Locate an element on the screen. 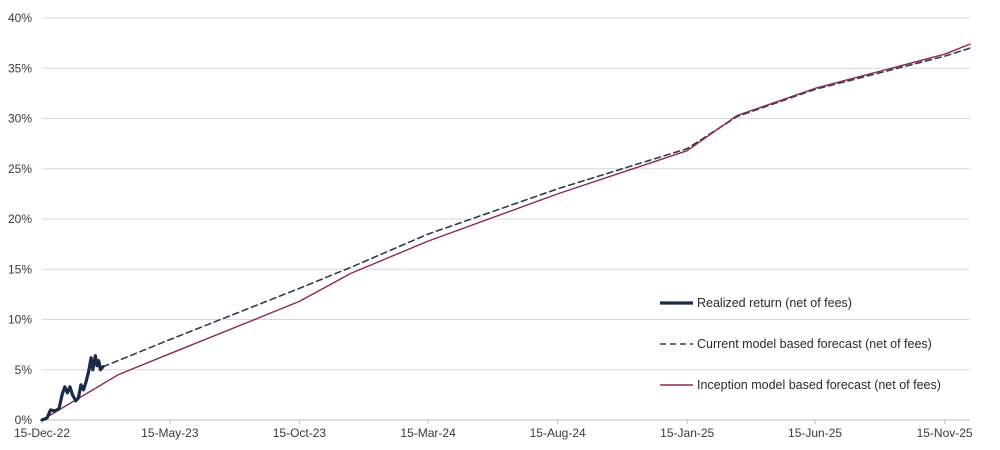 The width and height of the screenshot is (1000, 450). x-tick-label: 15-Oct-23 is located at coordinates (300, 433).